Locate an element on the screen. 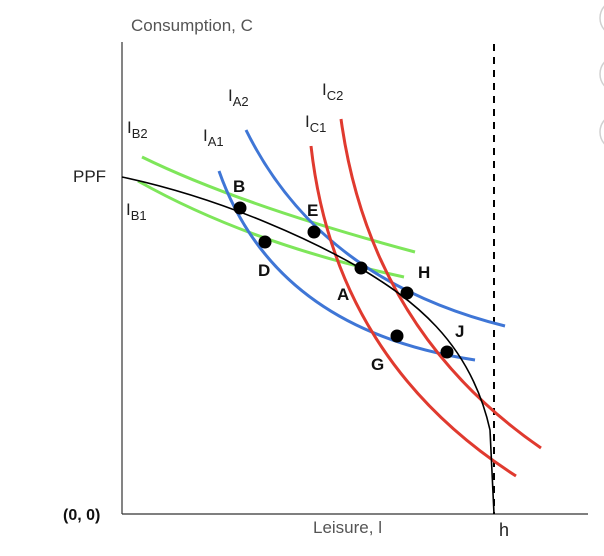 This screenshot has height=556, width=604. point-label-j: J is located at coordinates (459, 331).